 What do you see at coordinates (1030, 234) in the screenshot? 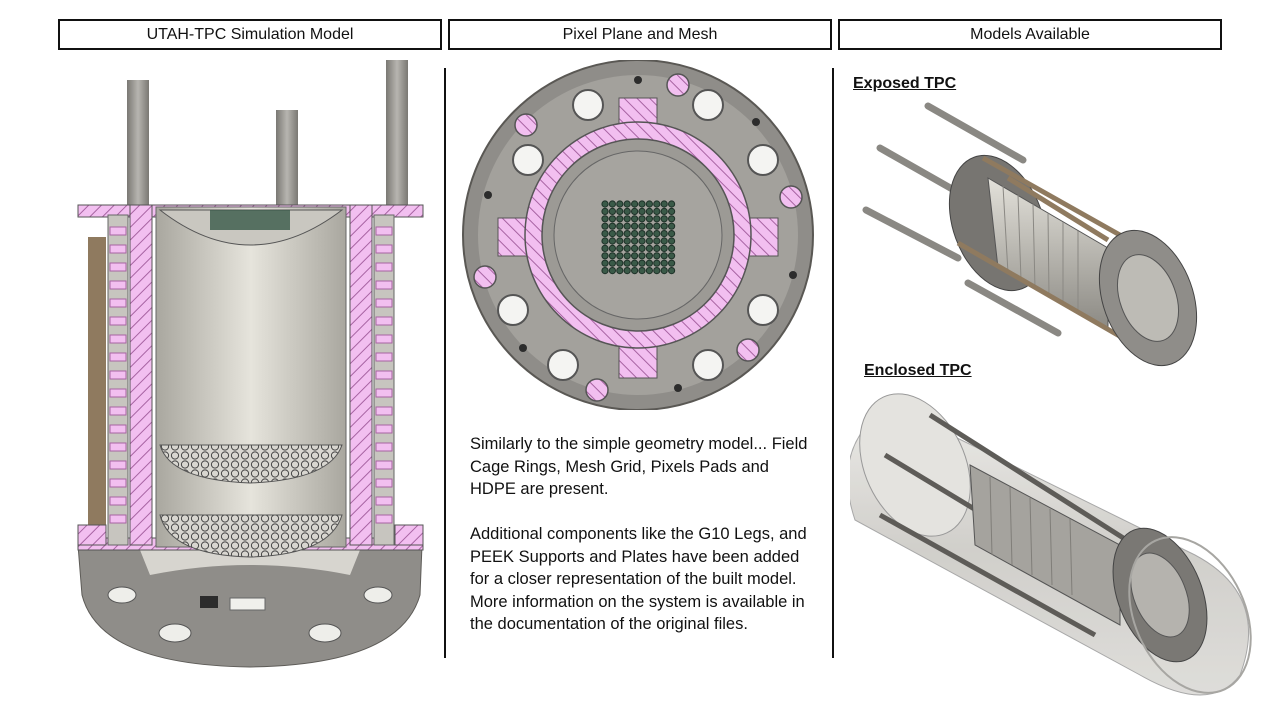
I see `exposed-tpc-image` at bounding box center [1030, 234].